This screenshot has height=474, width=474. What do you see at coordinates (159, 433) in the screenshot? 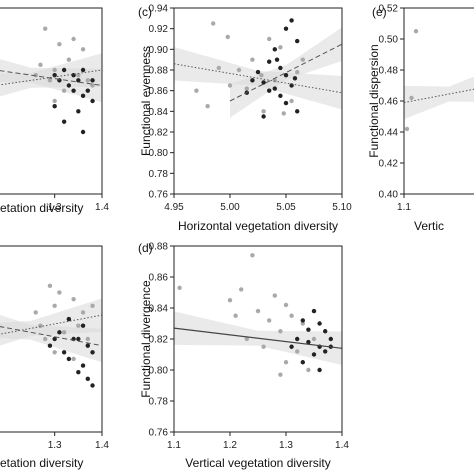
I see `y-tick-label: 0.76` at bounding box center [159, 433].